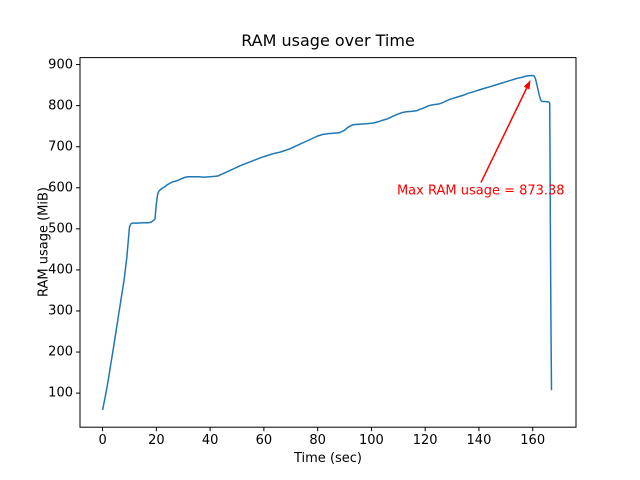 This screenshot has width=640, height=480. Describe the element at coordinates (60, 311) in the screenshot. I see `y-tick-label: 300` at that location.